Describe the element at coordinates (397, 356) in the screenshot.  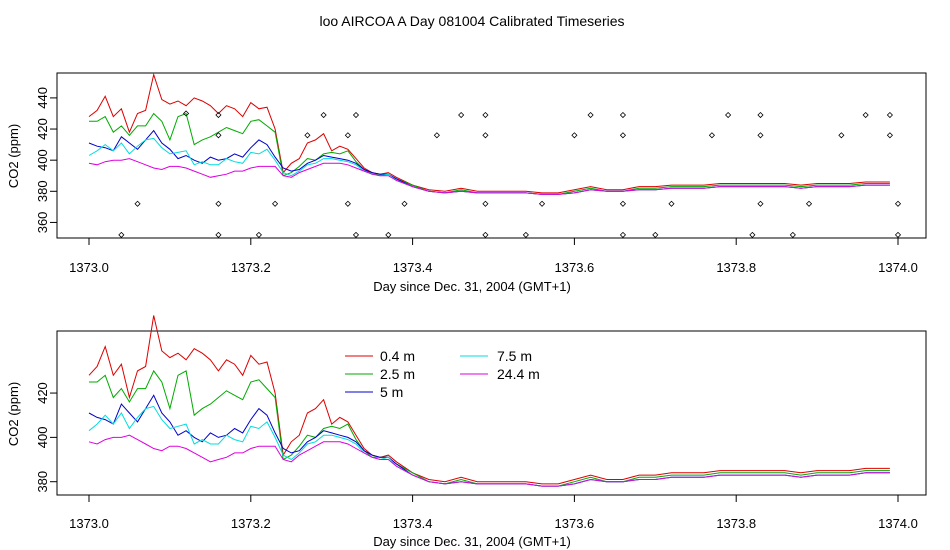
I see `legend-label: 0.4 m` at that location.